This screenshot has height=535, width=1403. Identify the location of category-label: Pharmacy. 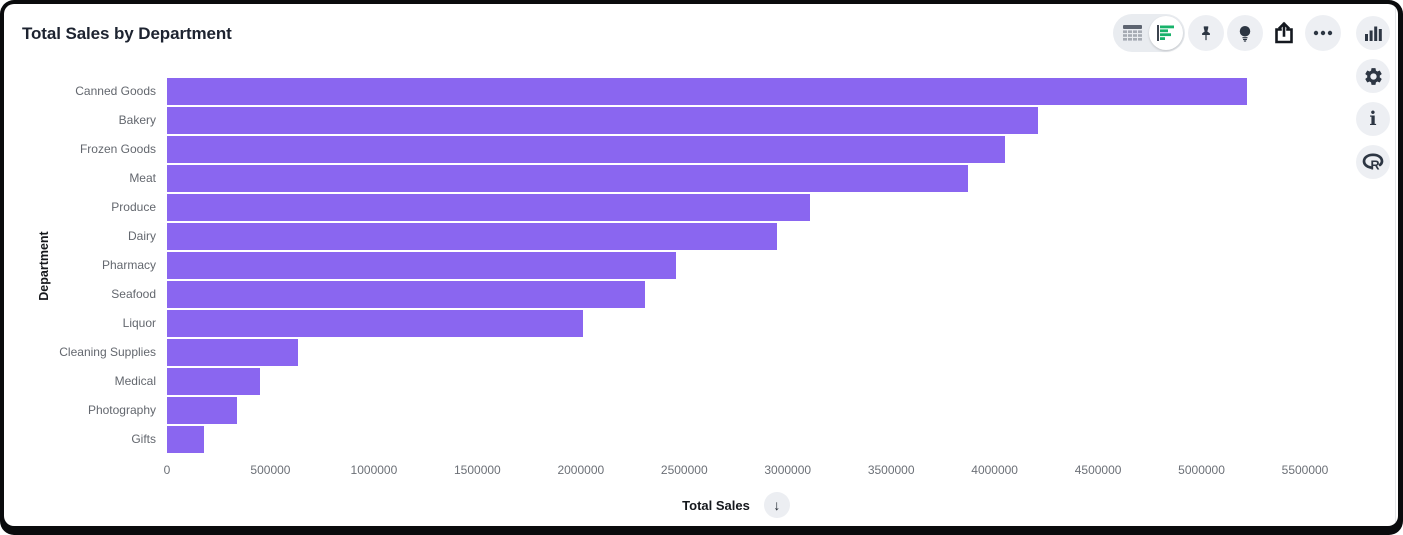
(128, 265).